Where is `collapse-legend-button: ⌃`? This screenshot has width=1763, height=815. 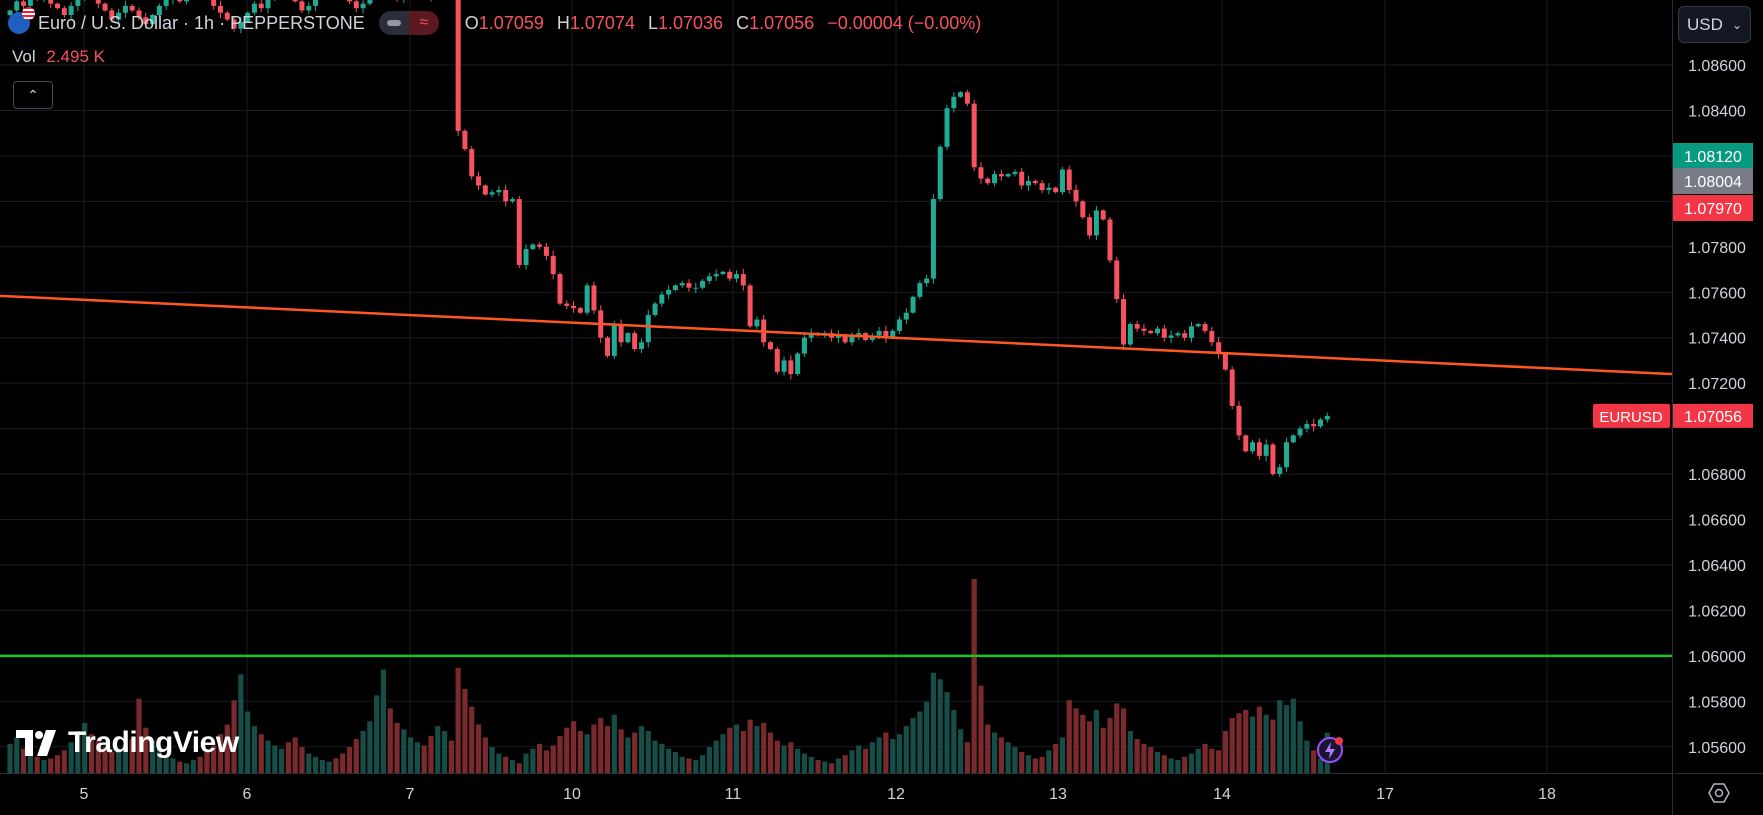 collapse-legend-button: ⌃ is located at coordinates (33, 95).